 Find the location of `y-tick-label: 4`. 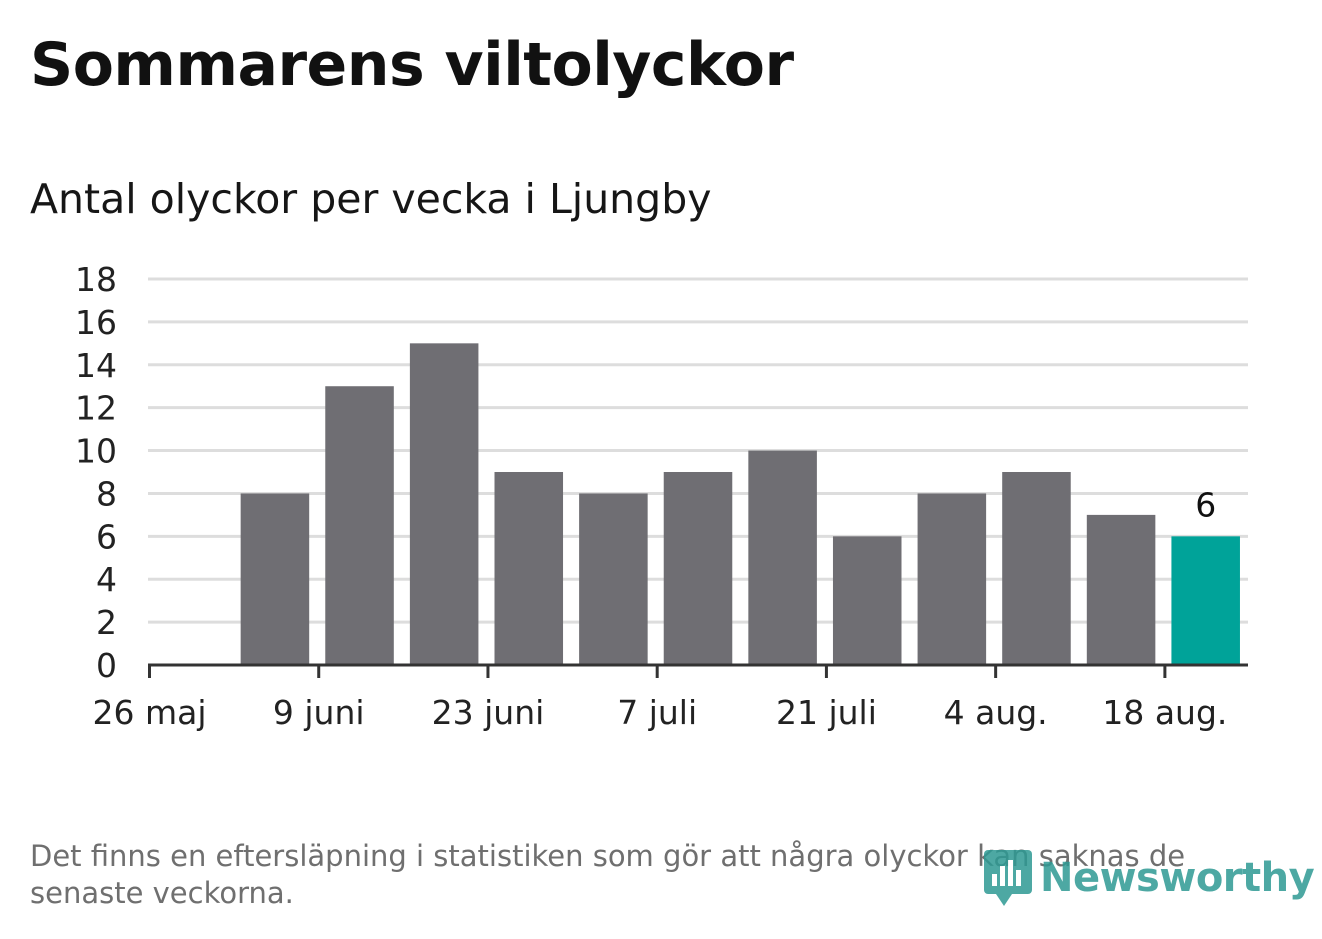

y-tick-label: 4 is located at coordinates (106, 579).